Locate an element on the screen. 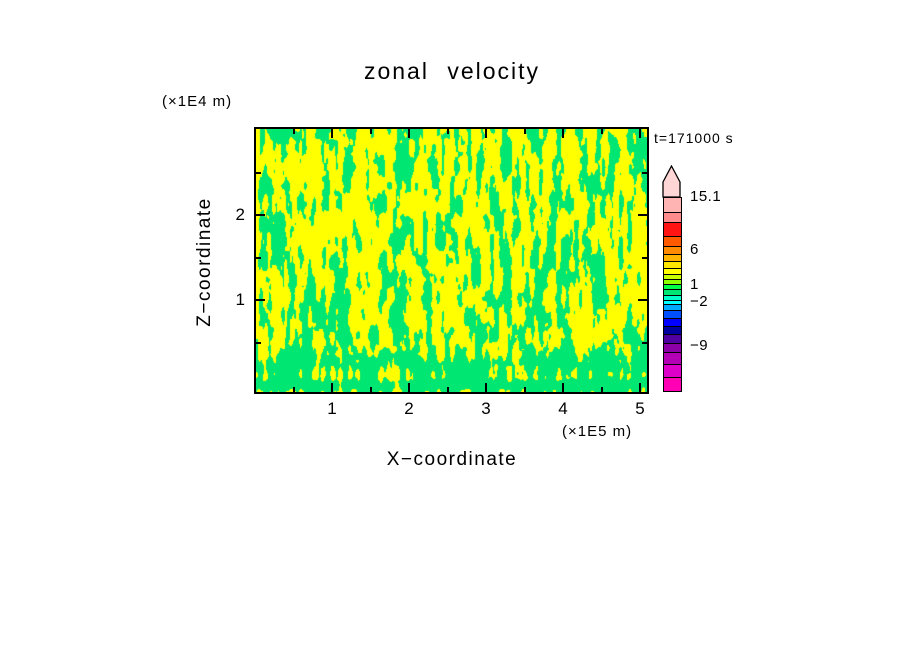 Image resolution: width=904 pixels, height=654 pixels. colorbar-label: −9 is located at coordinates (699, 345).